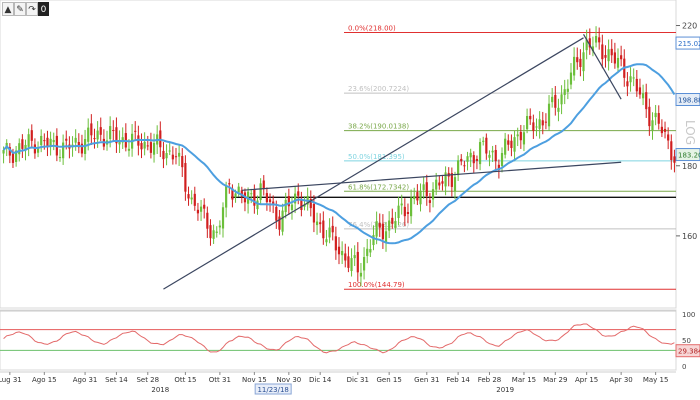 Image resolution: width=700 pixels, height=400 pixels. What do you see at coordinates (505, 390) in the screenshot?
I see `x-year-label: 2019` at bounding box center [505, 390].